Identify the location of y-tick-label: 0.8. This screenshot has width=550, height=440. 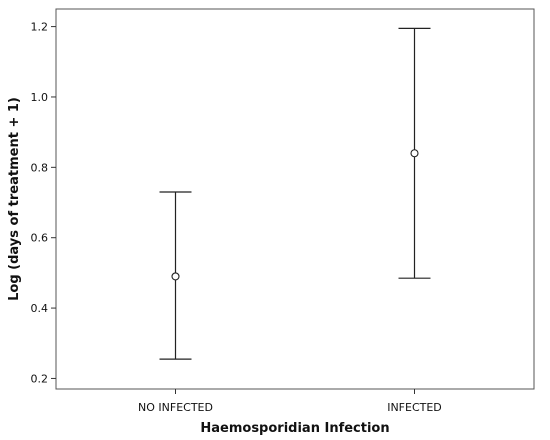
(40, 167).